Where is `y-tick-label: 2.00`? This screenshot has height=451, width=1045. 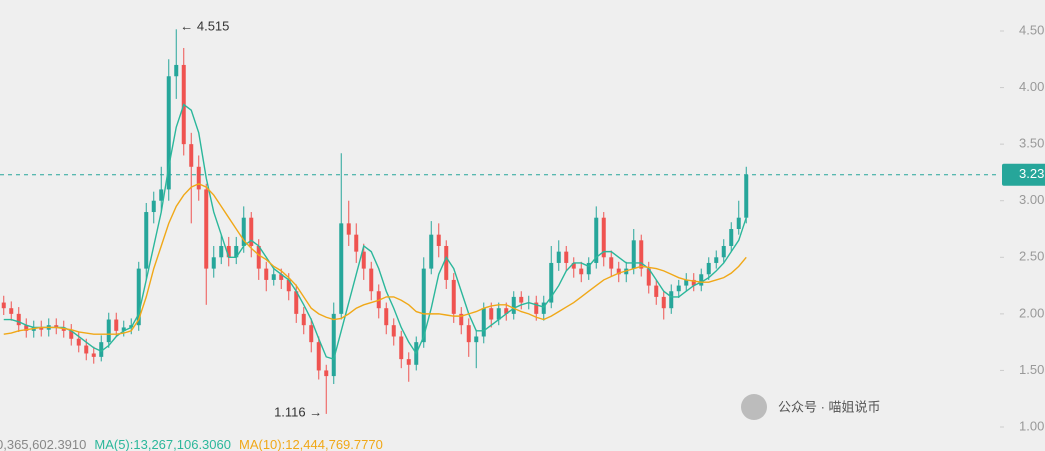 y-tick-label: 2.00 is located at coordinates (1031, 312).